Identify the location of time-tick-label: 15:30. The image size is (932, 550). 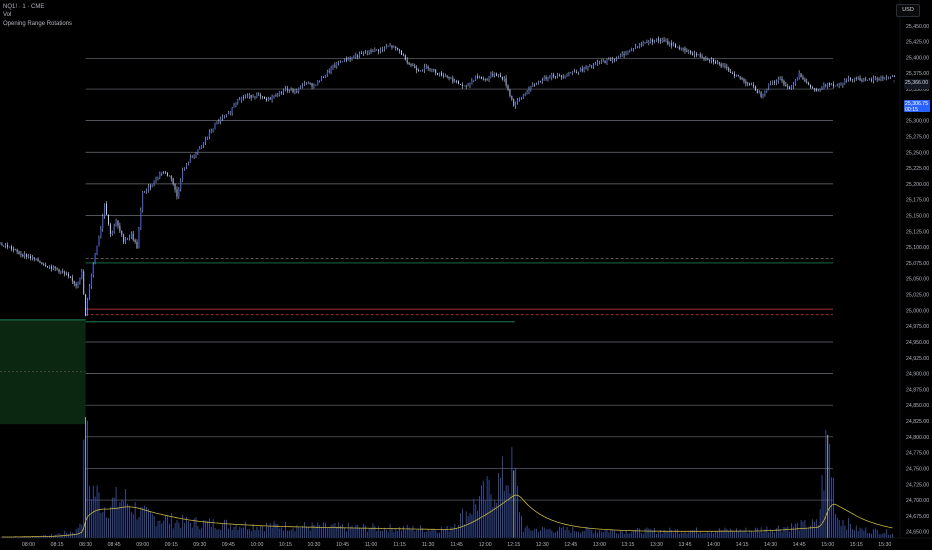
(884, 545).